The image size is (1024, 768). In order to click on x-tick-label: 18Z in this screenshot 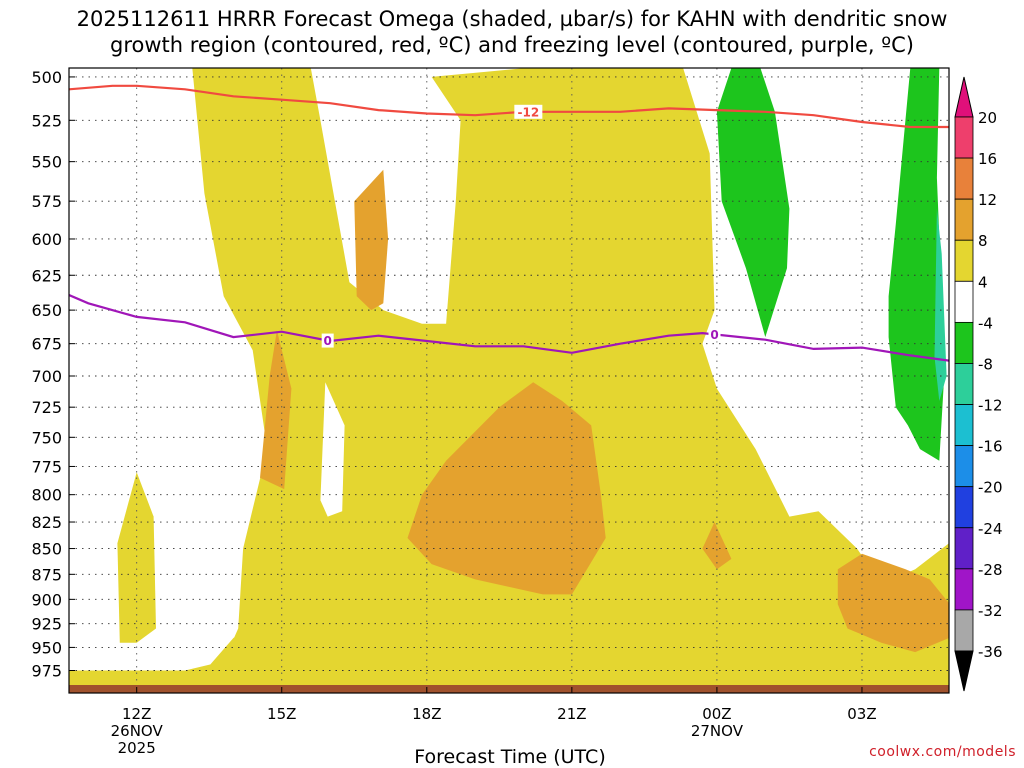, I will do `click(426, 714)`.